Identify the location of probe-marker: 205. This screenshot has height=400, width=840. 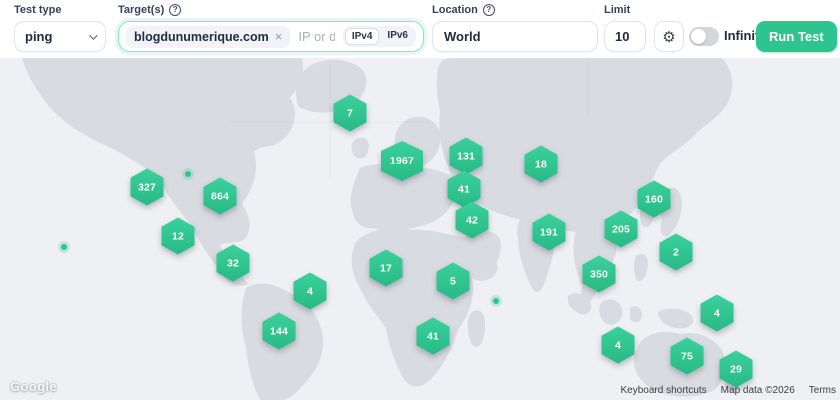
(621, 229).